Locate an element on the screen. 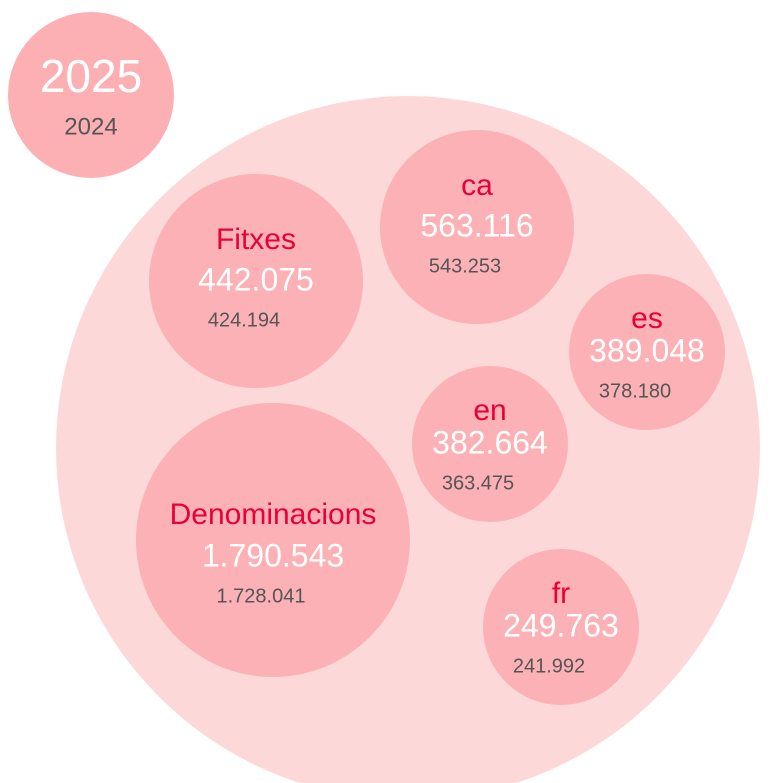 This screenshot has height=783, width=772. legend-circle is located at coordinates (91, 95).